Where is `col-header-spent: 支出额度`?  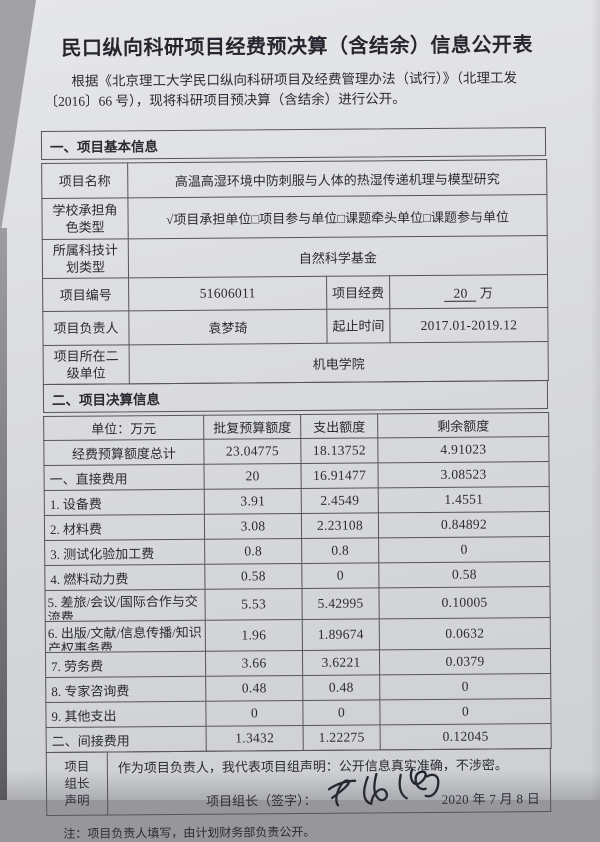 col-header-spent: 支出额度 is located at coordinates (339, 426).